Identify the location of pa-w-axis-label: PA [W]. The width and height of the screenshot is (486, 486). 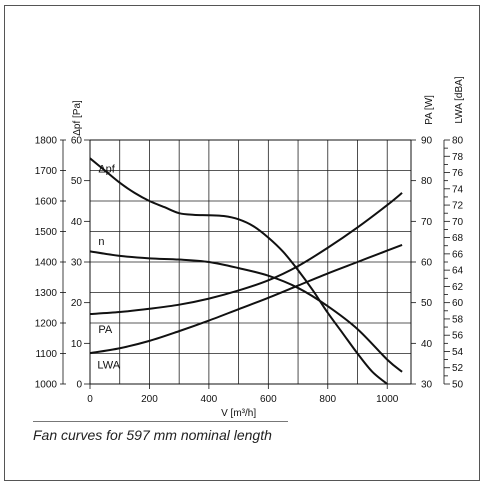
(429, 110).